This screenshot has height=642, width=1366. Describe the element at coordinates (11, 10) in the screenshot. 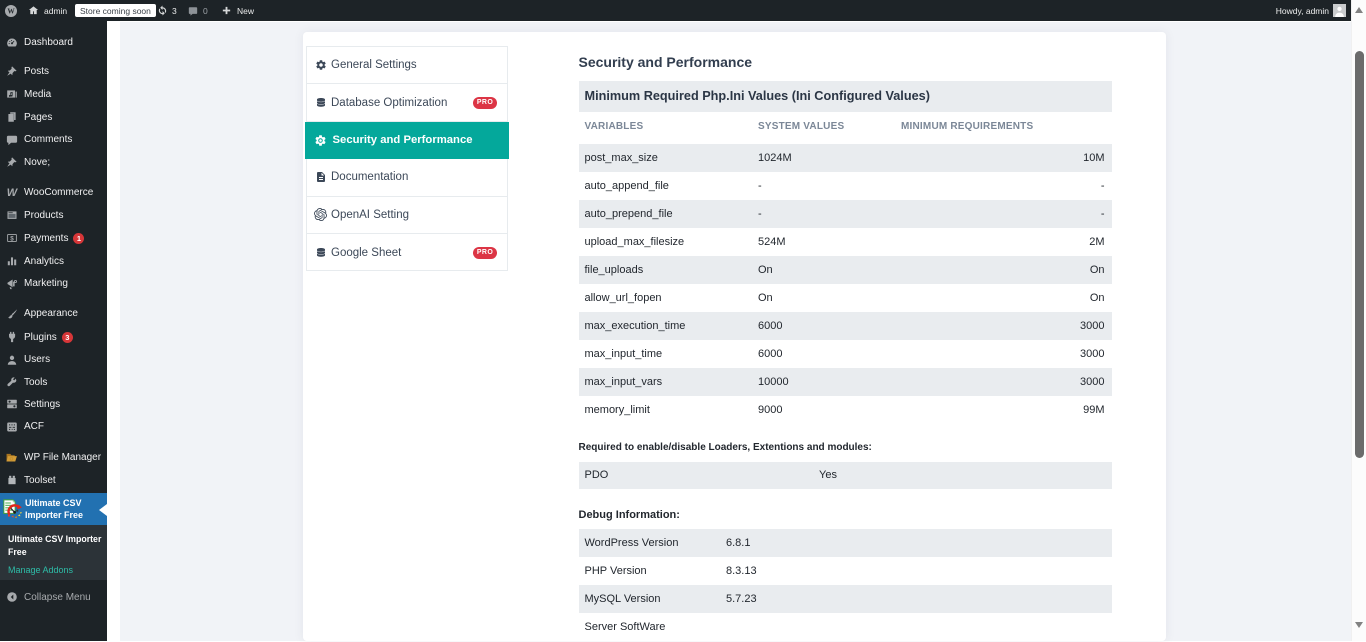

I see `svg-text: W` at that location.